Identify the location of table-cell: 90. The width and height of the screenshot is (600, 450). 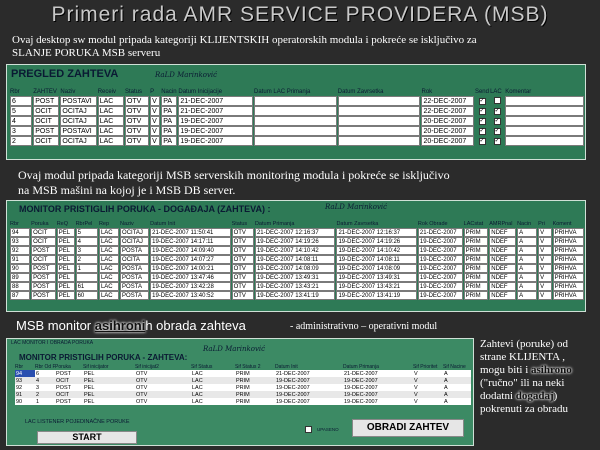
(20, 268).